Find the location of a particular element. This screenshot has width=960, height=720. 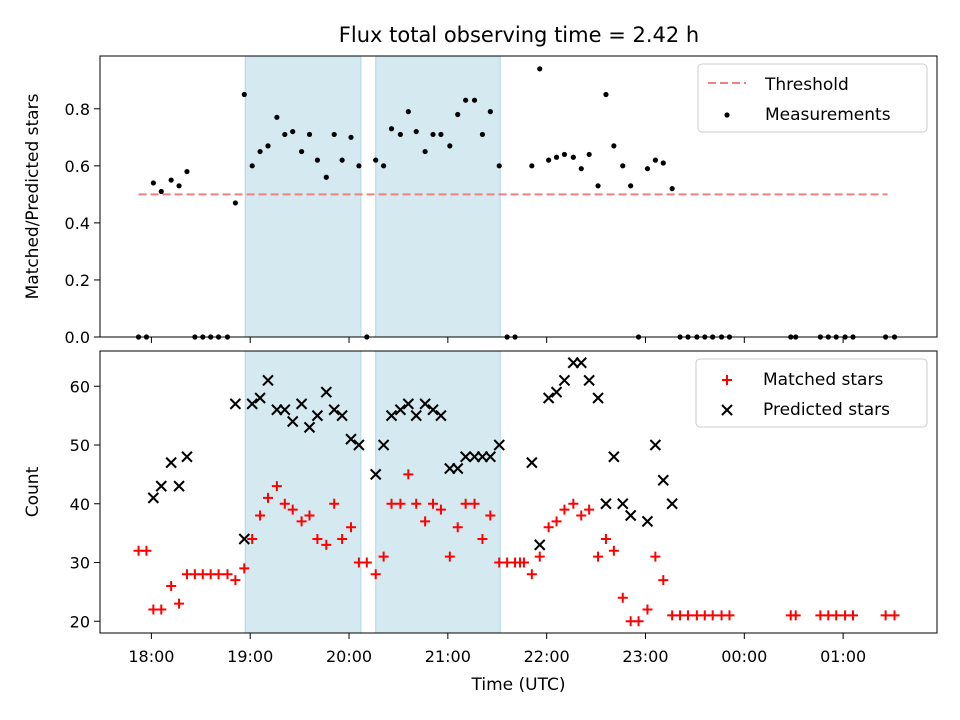

y-tick-label: 60 is located at coordinates (80, 386).